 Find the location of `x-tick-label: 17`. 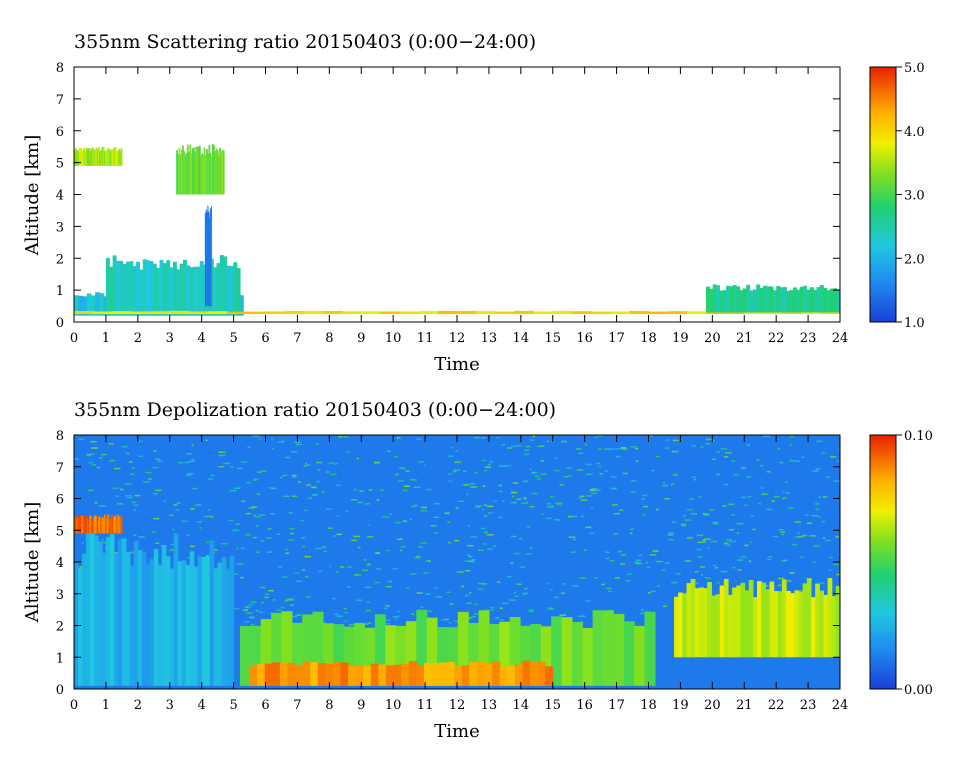

x-tick-label: 17 is located at coordinates (616, 338).